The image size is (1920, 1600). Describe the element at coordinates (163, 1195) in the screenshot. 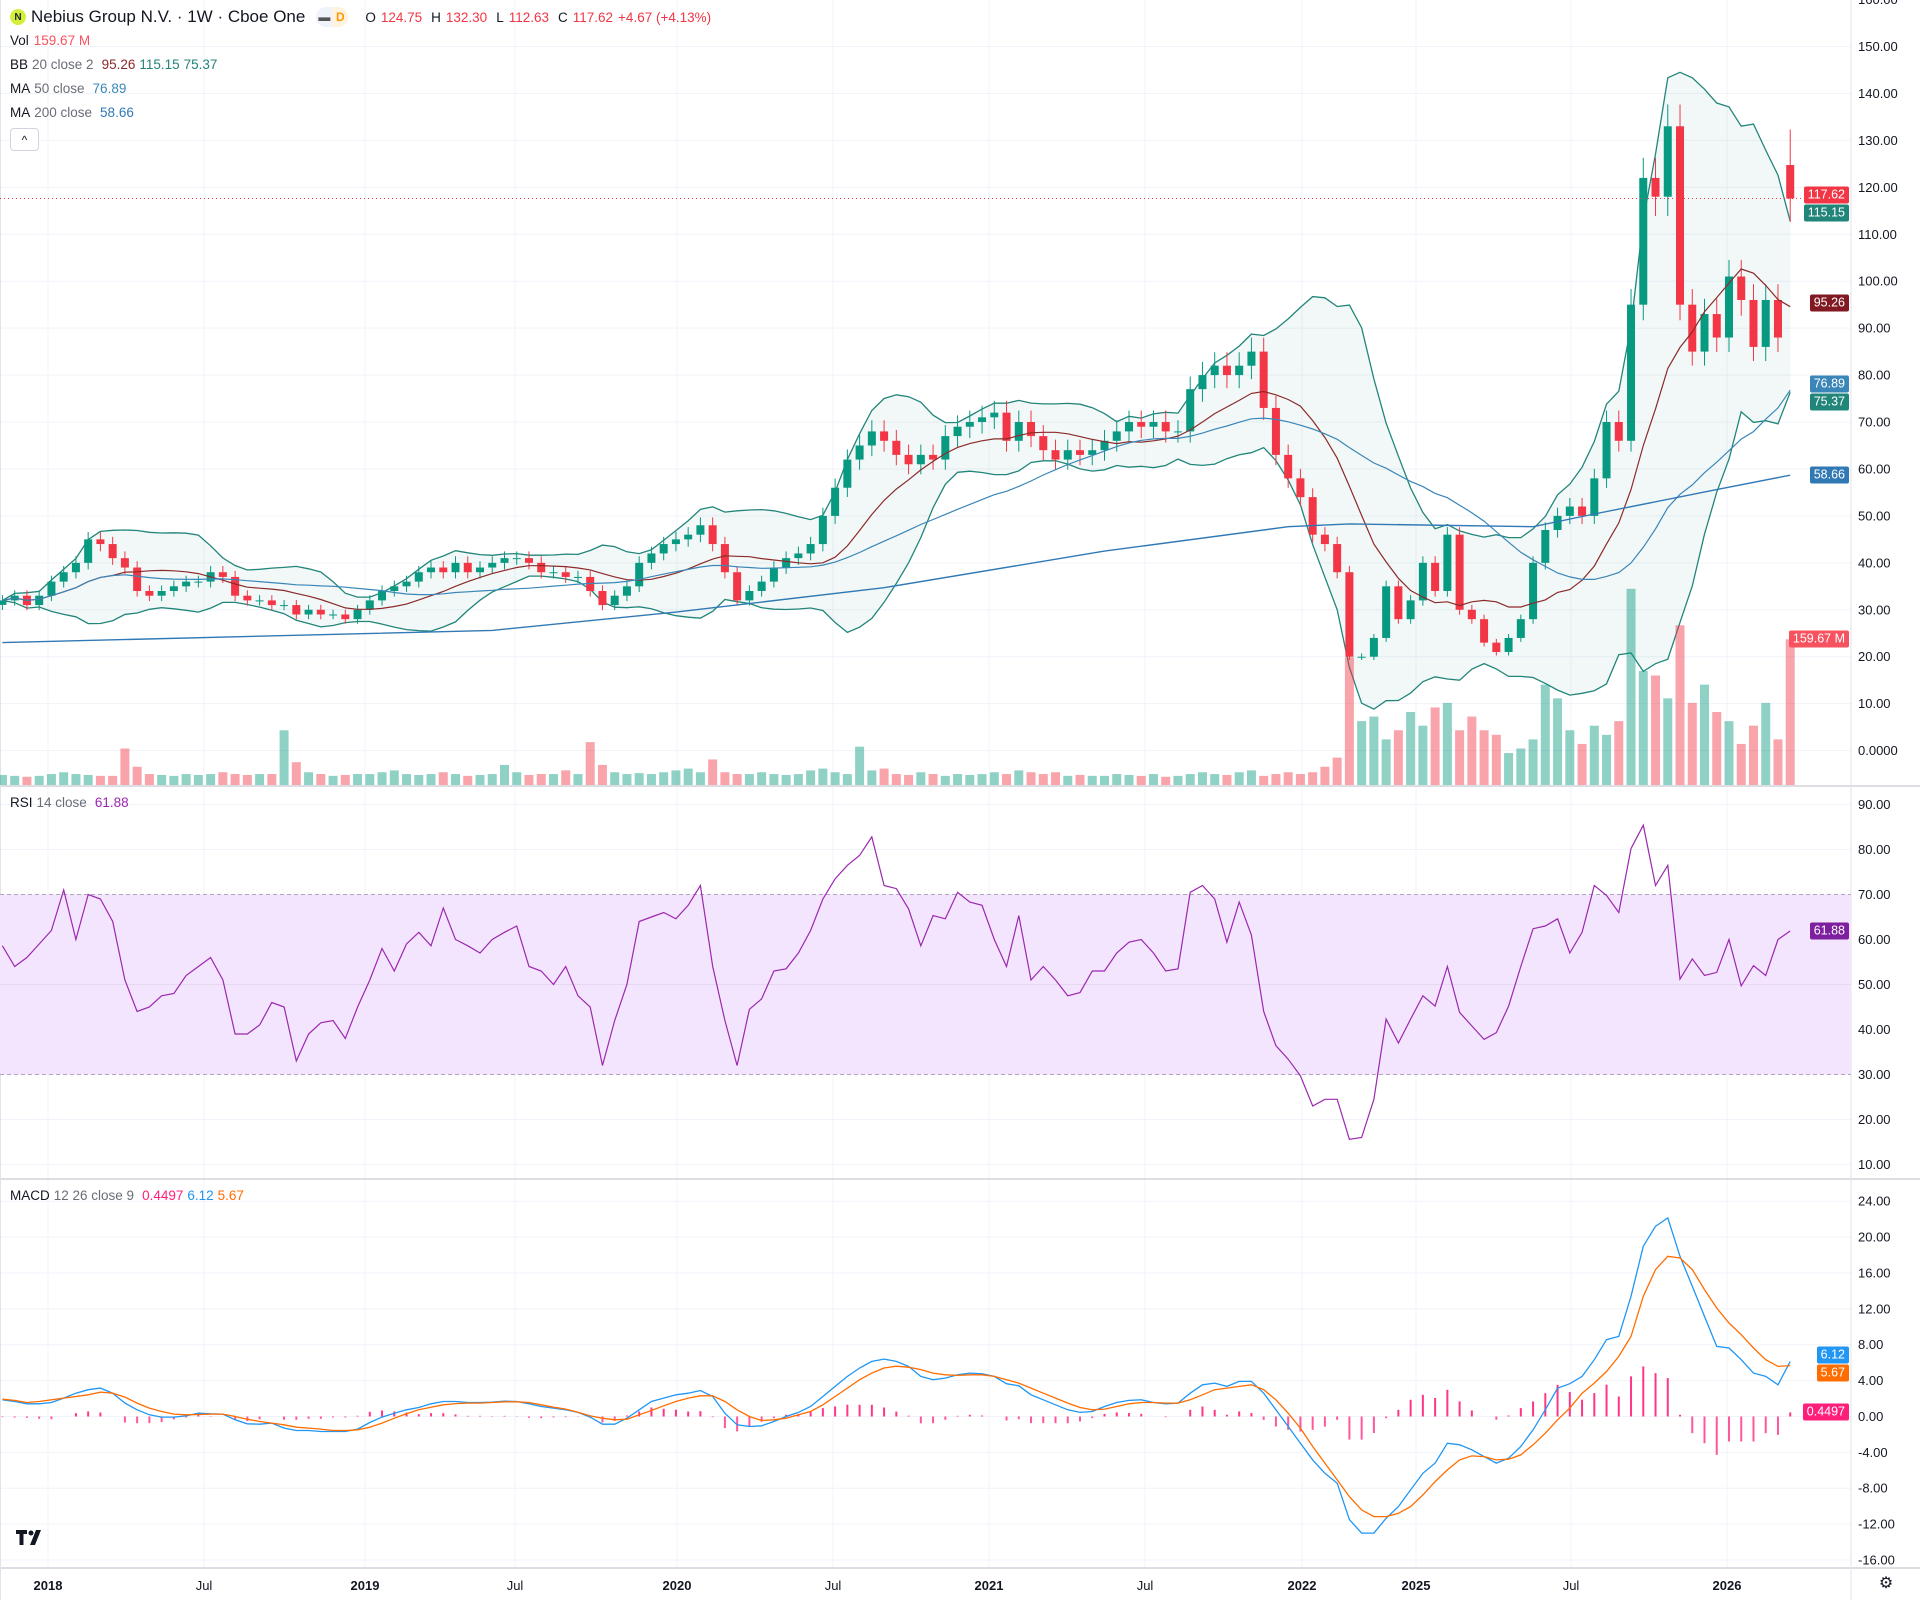

I see `macd-hist-value: 0.4497` at that location.